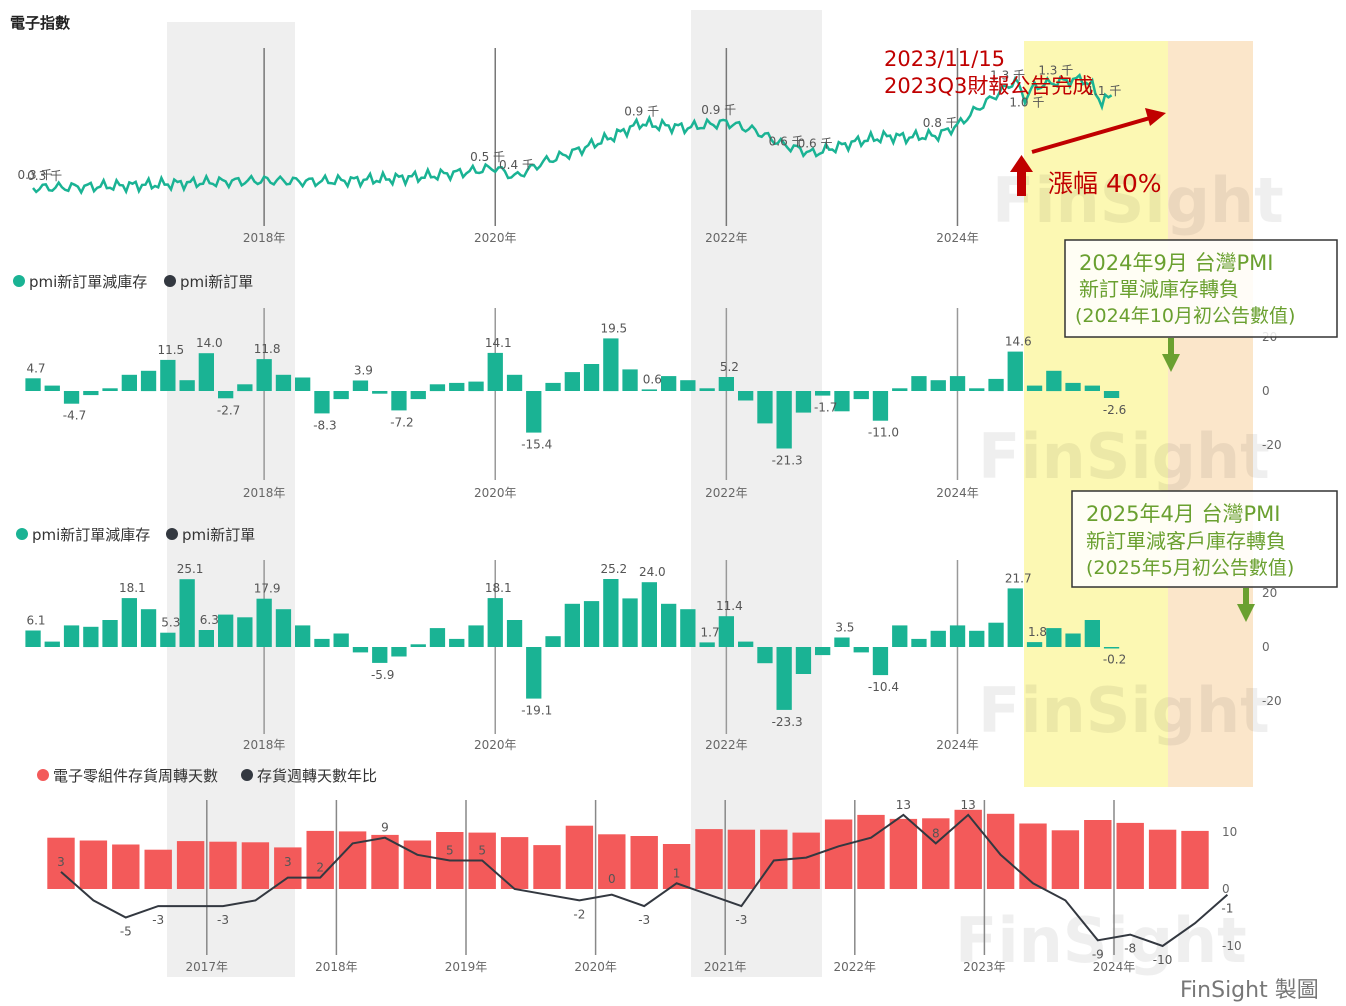  I want to click on data-label: 11.8, so click(267, 349).